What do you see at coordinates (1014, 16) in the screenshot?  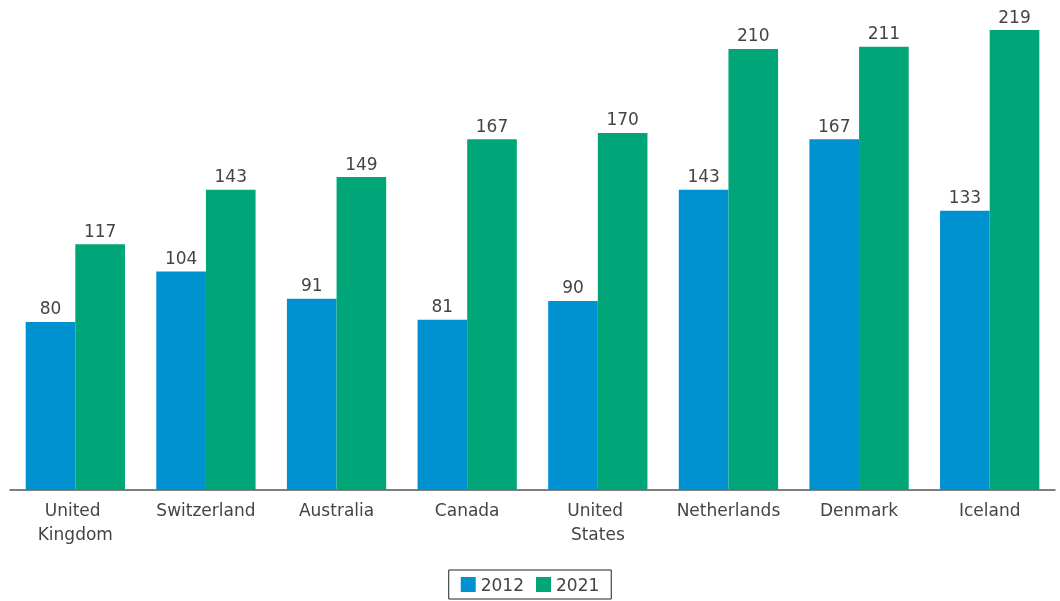 I see `data-label: 219` at bounding box center [1014, 16].